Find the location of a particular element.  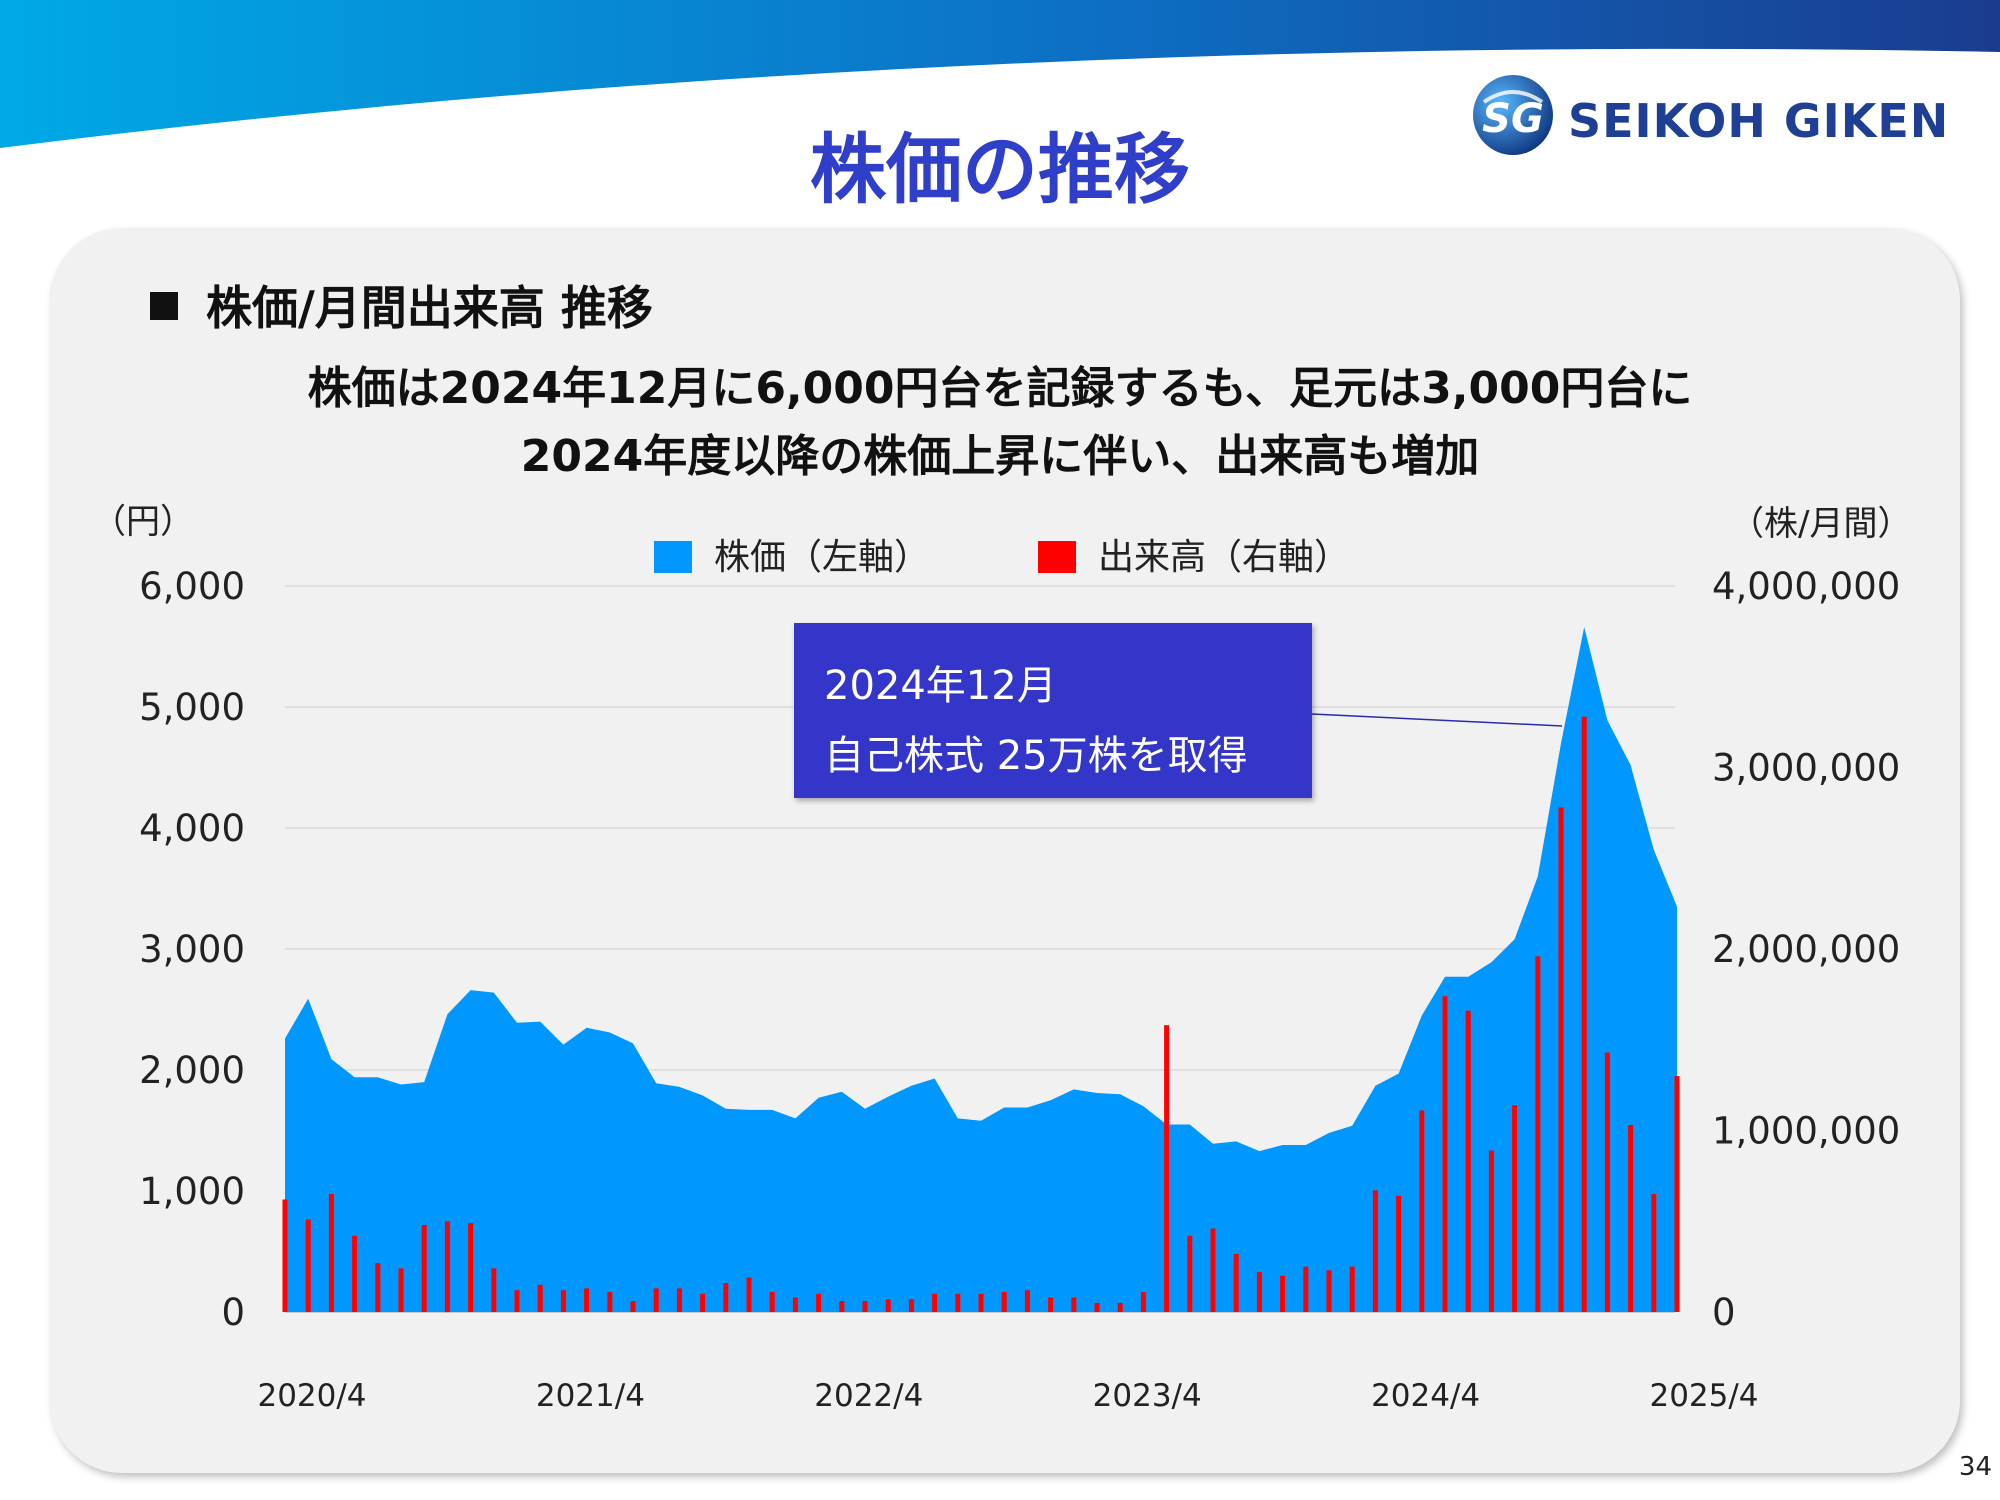

x-axis-tick-label: 2021/4 is located at coordinates (590, 1396).